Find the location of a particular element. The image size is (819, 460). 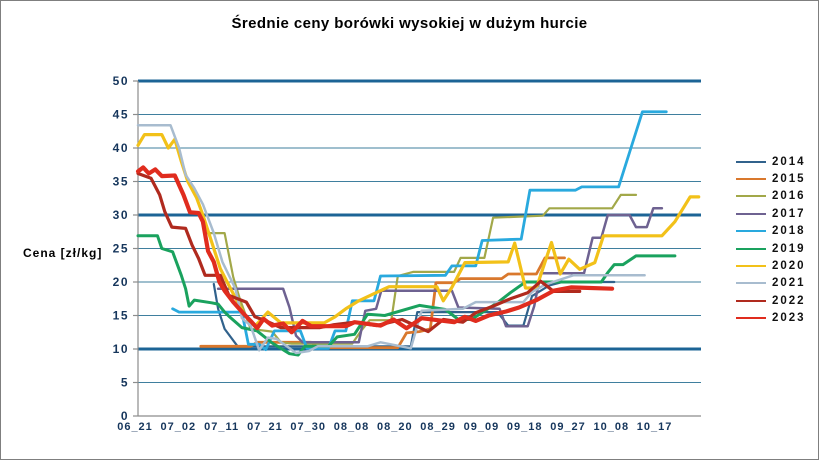

legend-item-2023: 2023 is located at coordinates (771, 318).